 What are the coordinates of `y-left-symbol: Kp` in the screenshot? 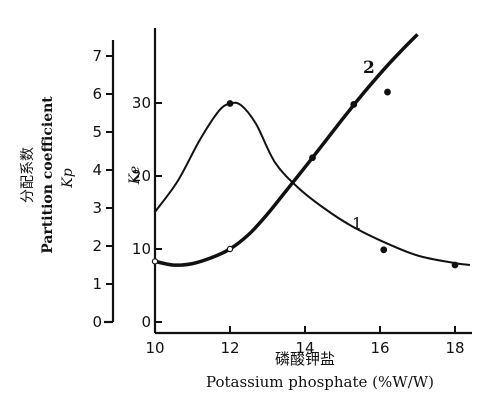 It's located at (68, 178).